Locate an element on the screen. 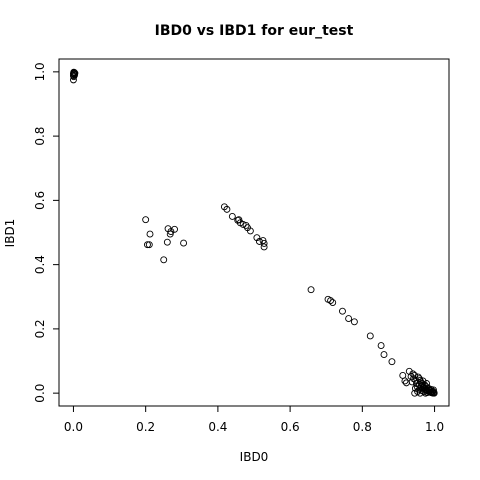 This screenshot has height=480, width=480. x-tick-label: 0.0 is located at coordinates (73, 427).